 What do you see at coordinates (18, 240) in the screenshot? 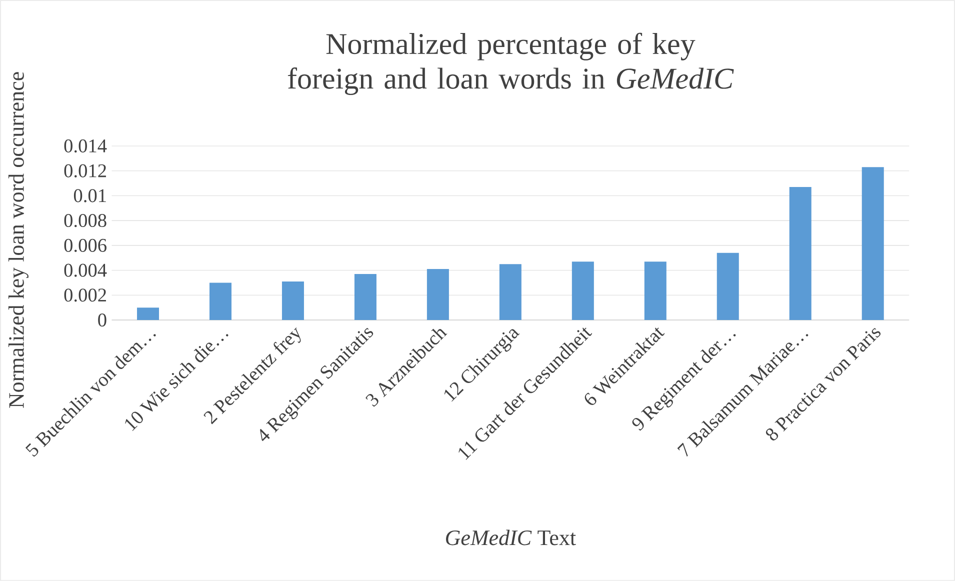
I see `y-axis-title: Normalized key loan word occurrence` at bounding box center [18, 240].